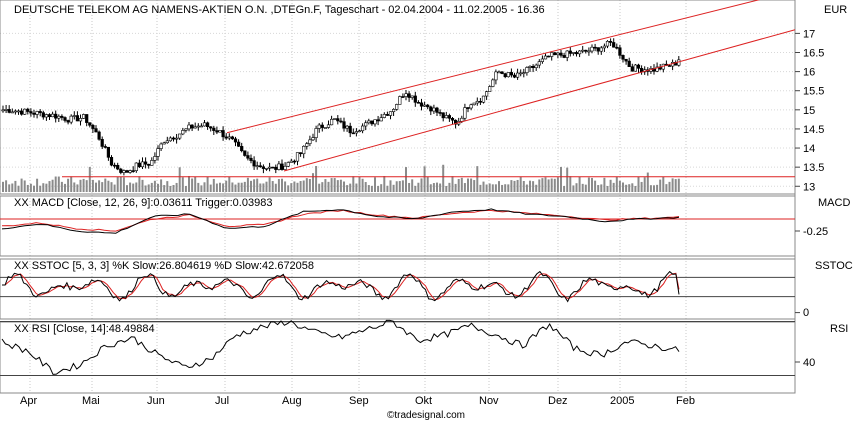 The image size is (853, 422). I want to click on sstoc-axis-label: SSTOC, so click(834, 266).